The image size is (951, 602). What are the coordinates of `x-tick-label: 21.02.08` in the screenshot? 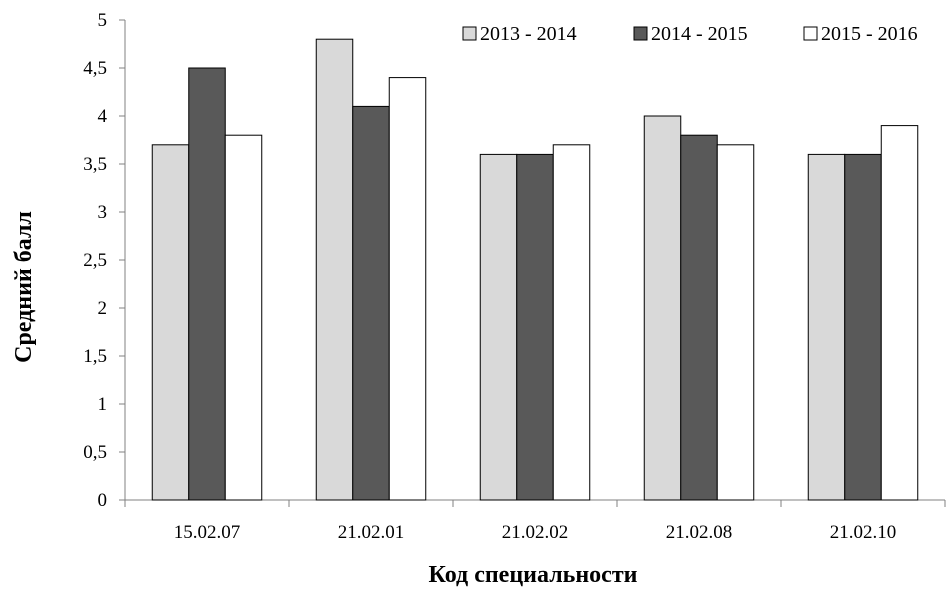 It's located at (699, 532).